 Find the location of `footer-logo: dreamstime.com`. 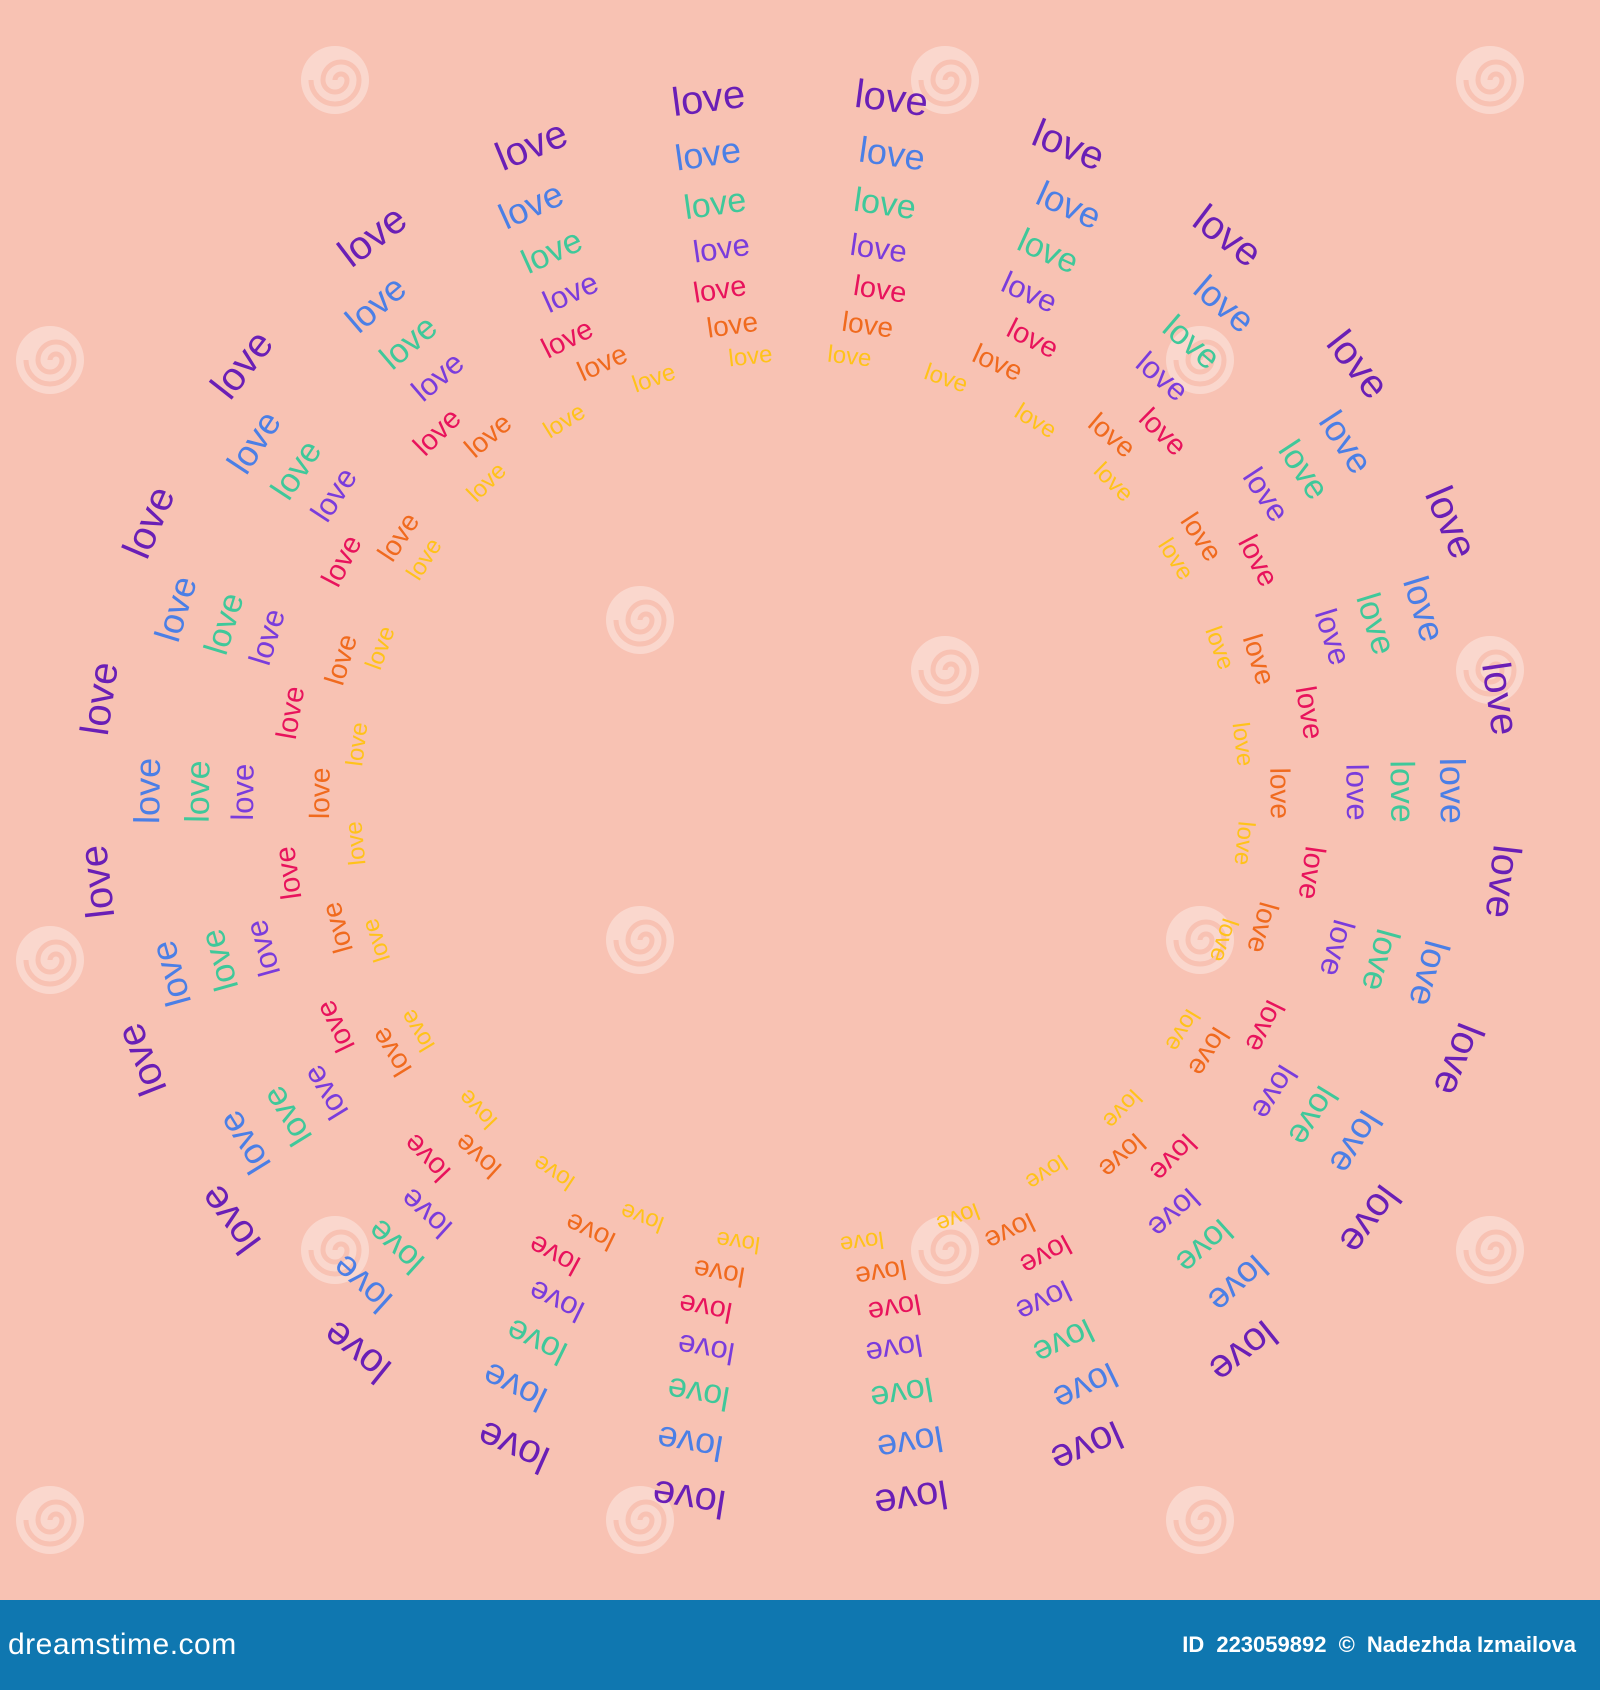

footer-logo: dreamstime.com is located at coordinates (122, 1644).